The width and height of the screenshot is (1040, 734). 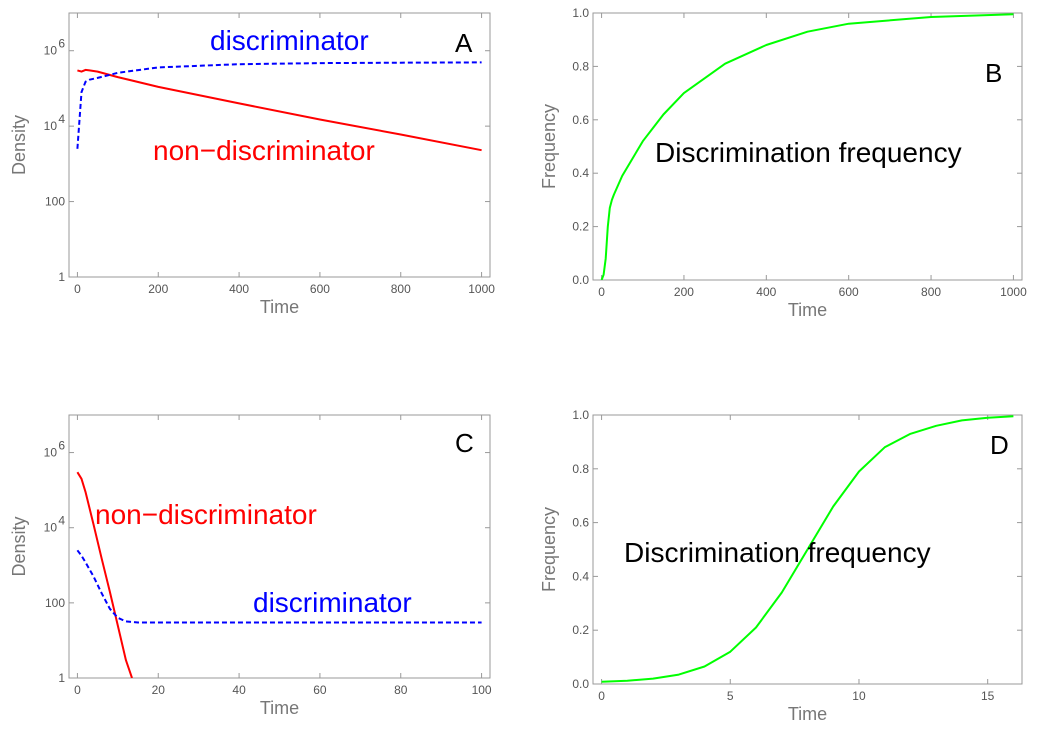 I want to click on x-tick-label: 60, so click(x=320, y=690).